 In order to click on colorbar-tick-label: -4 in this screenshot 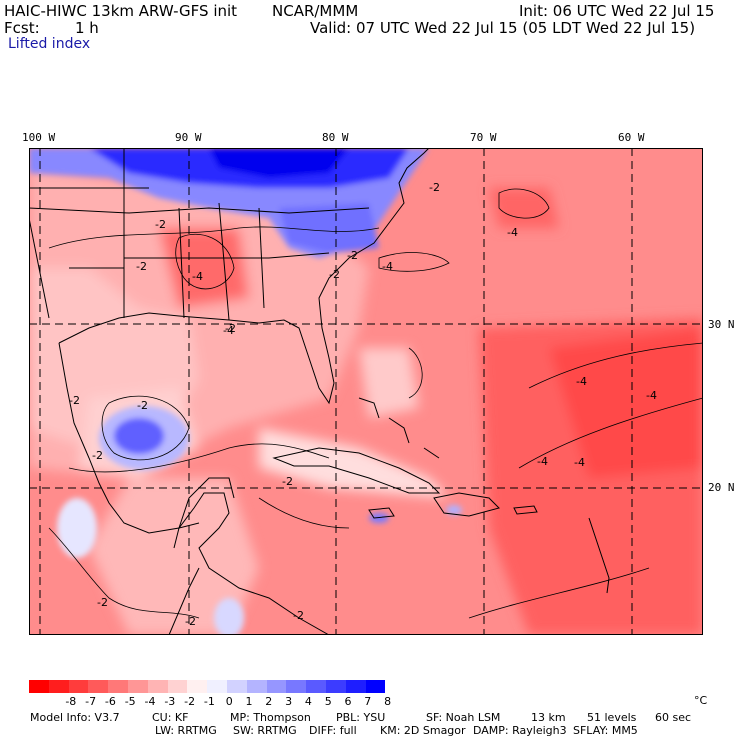, I will do `click(150, 701)`.